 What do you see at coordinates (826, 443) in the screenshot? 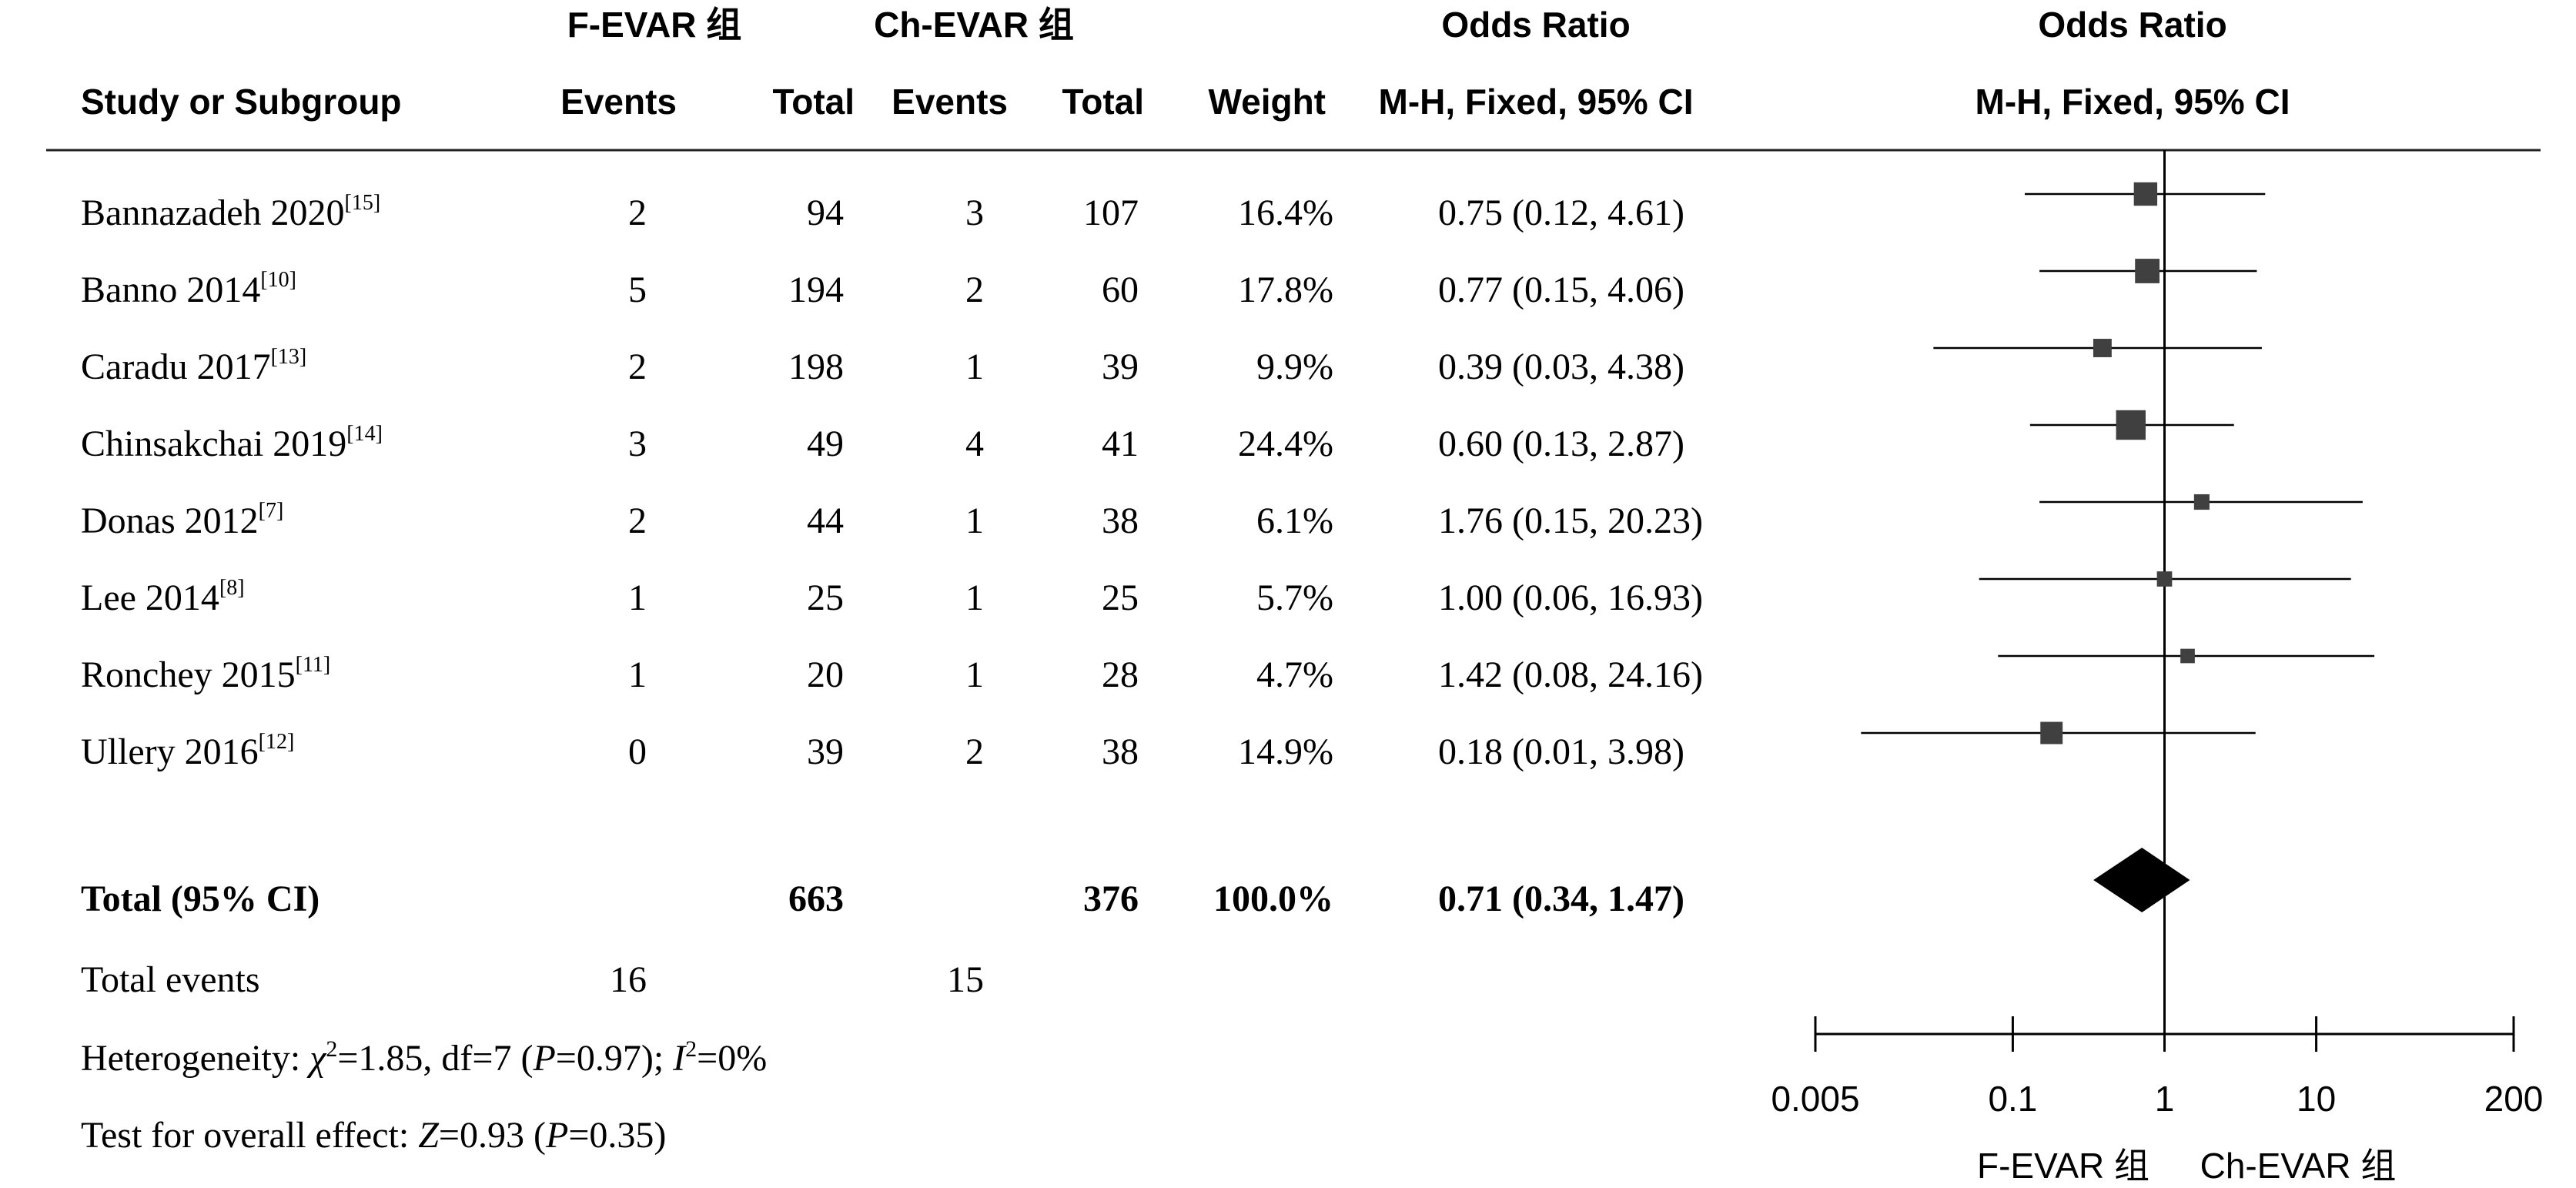
I see `total1-value: 49` at bounding box center [826, 443].